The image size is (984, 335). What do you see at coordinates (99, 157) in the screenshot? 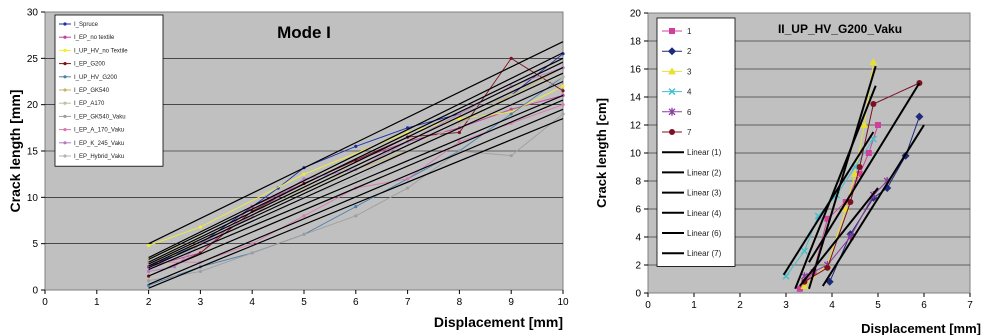
I see `legend-label: I_EP_Hybrid_Vaku` at bounding box center [99, 157].